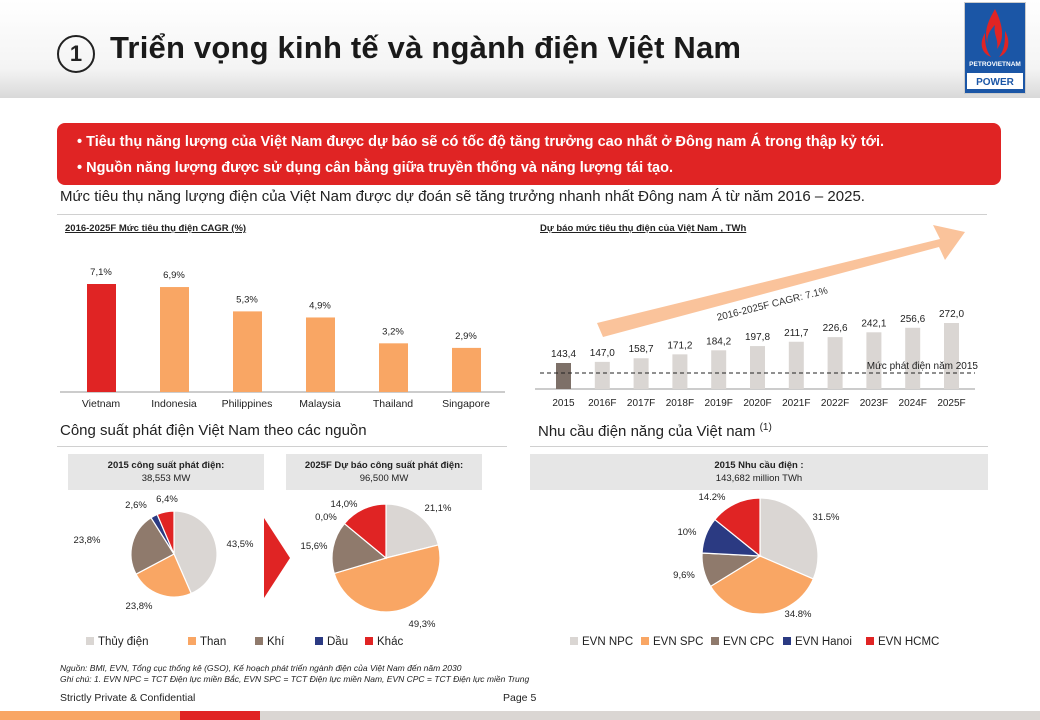  Describe the element at coordinates (719, 403) in the screenshot. I see `category-label: 2019F` at that location.